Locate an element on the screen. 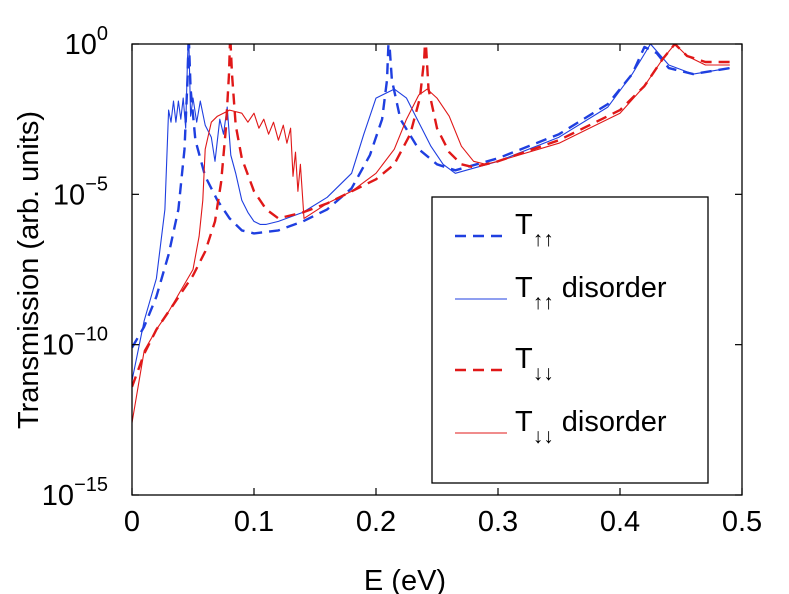 The width and height of the screenshot is (789, 594). y-axis-label: Transmission (arb. units) is located at coordinates (29, 270).